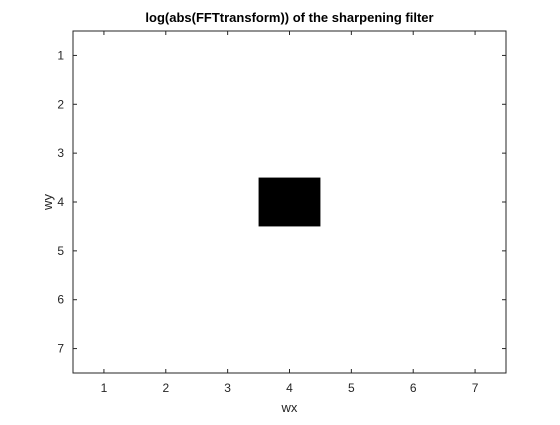  What do you see at coordinates (60, 300) in the screenshot?
I see `y-tick-label: 6` at bounding box center [60, 300].